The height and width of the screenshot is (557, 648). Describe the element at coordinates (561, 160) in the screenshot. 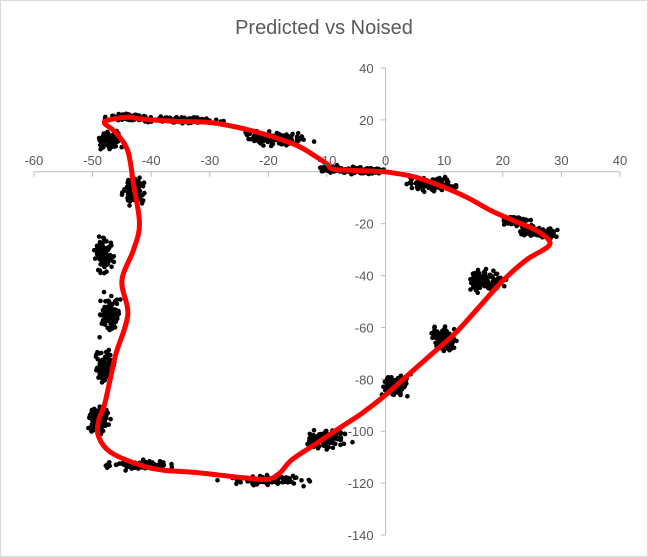

I see `x-tick-label: 30` at that location.